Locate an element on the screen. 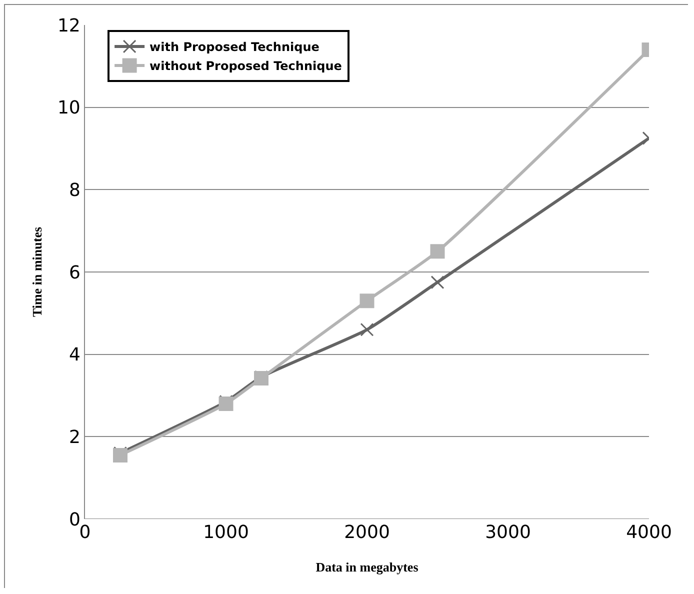 This screenshot has height=594, width=694. y-tick-label: 8 is located at coordinates (74, 190).